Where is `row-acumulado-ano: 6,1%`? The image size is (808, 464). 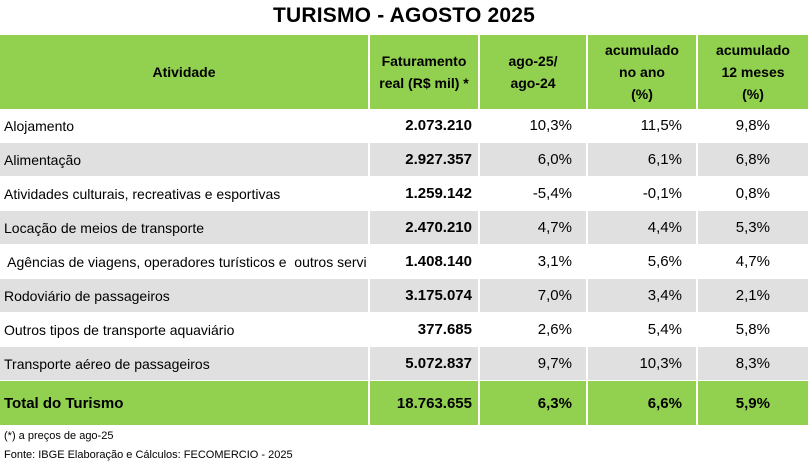
row-acumulado-ano: 6,1% is located at coordinates (641, 159).